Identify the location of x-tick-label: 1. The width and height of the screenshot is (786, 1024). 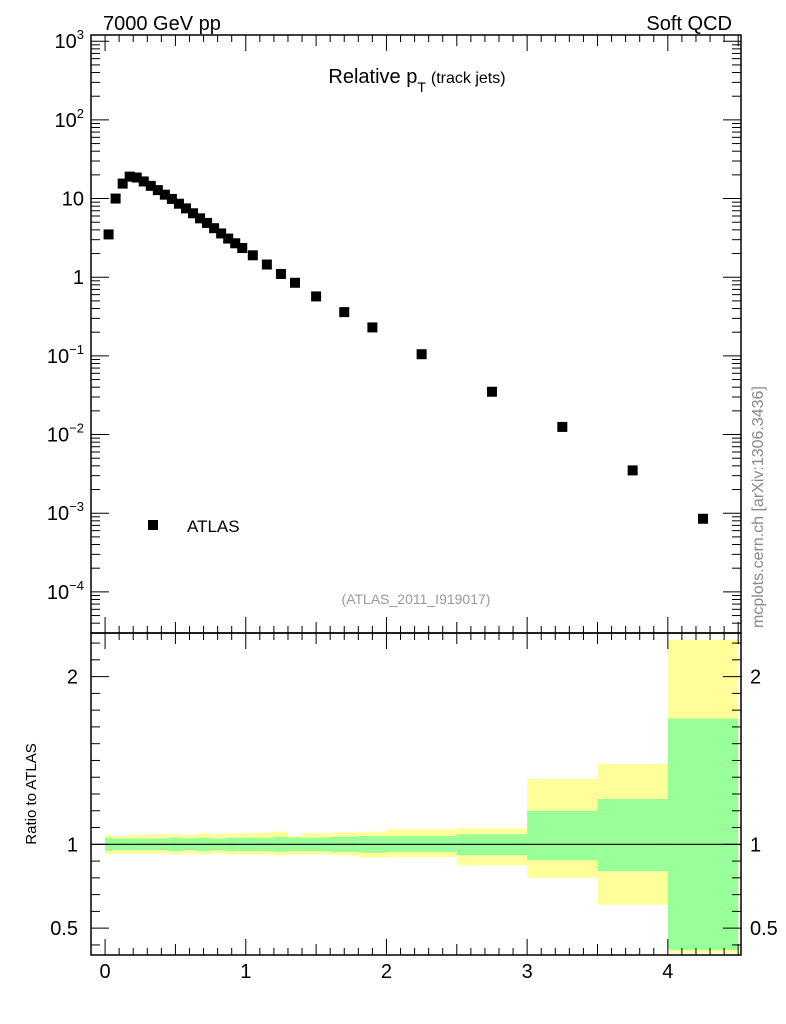
(245, 972).